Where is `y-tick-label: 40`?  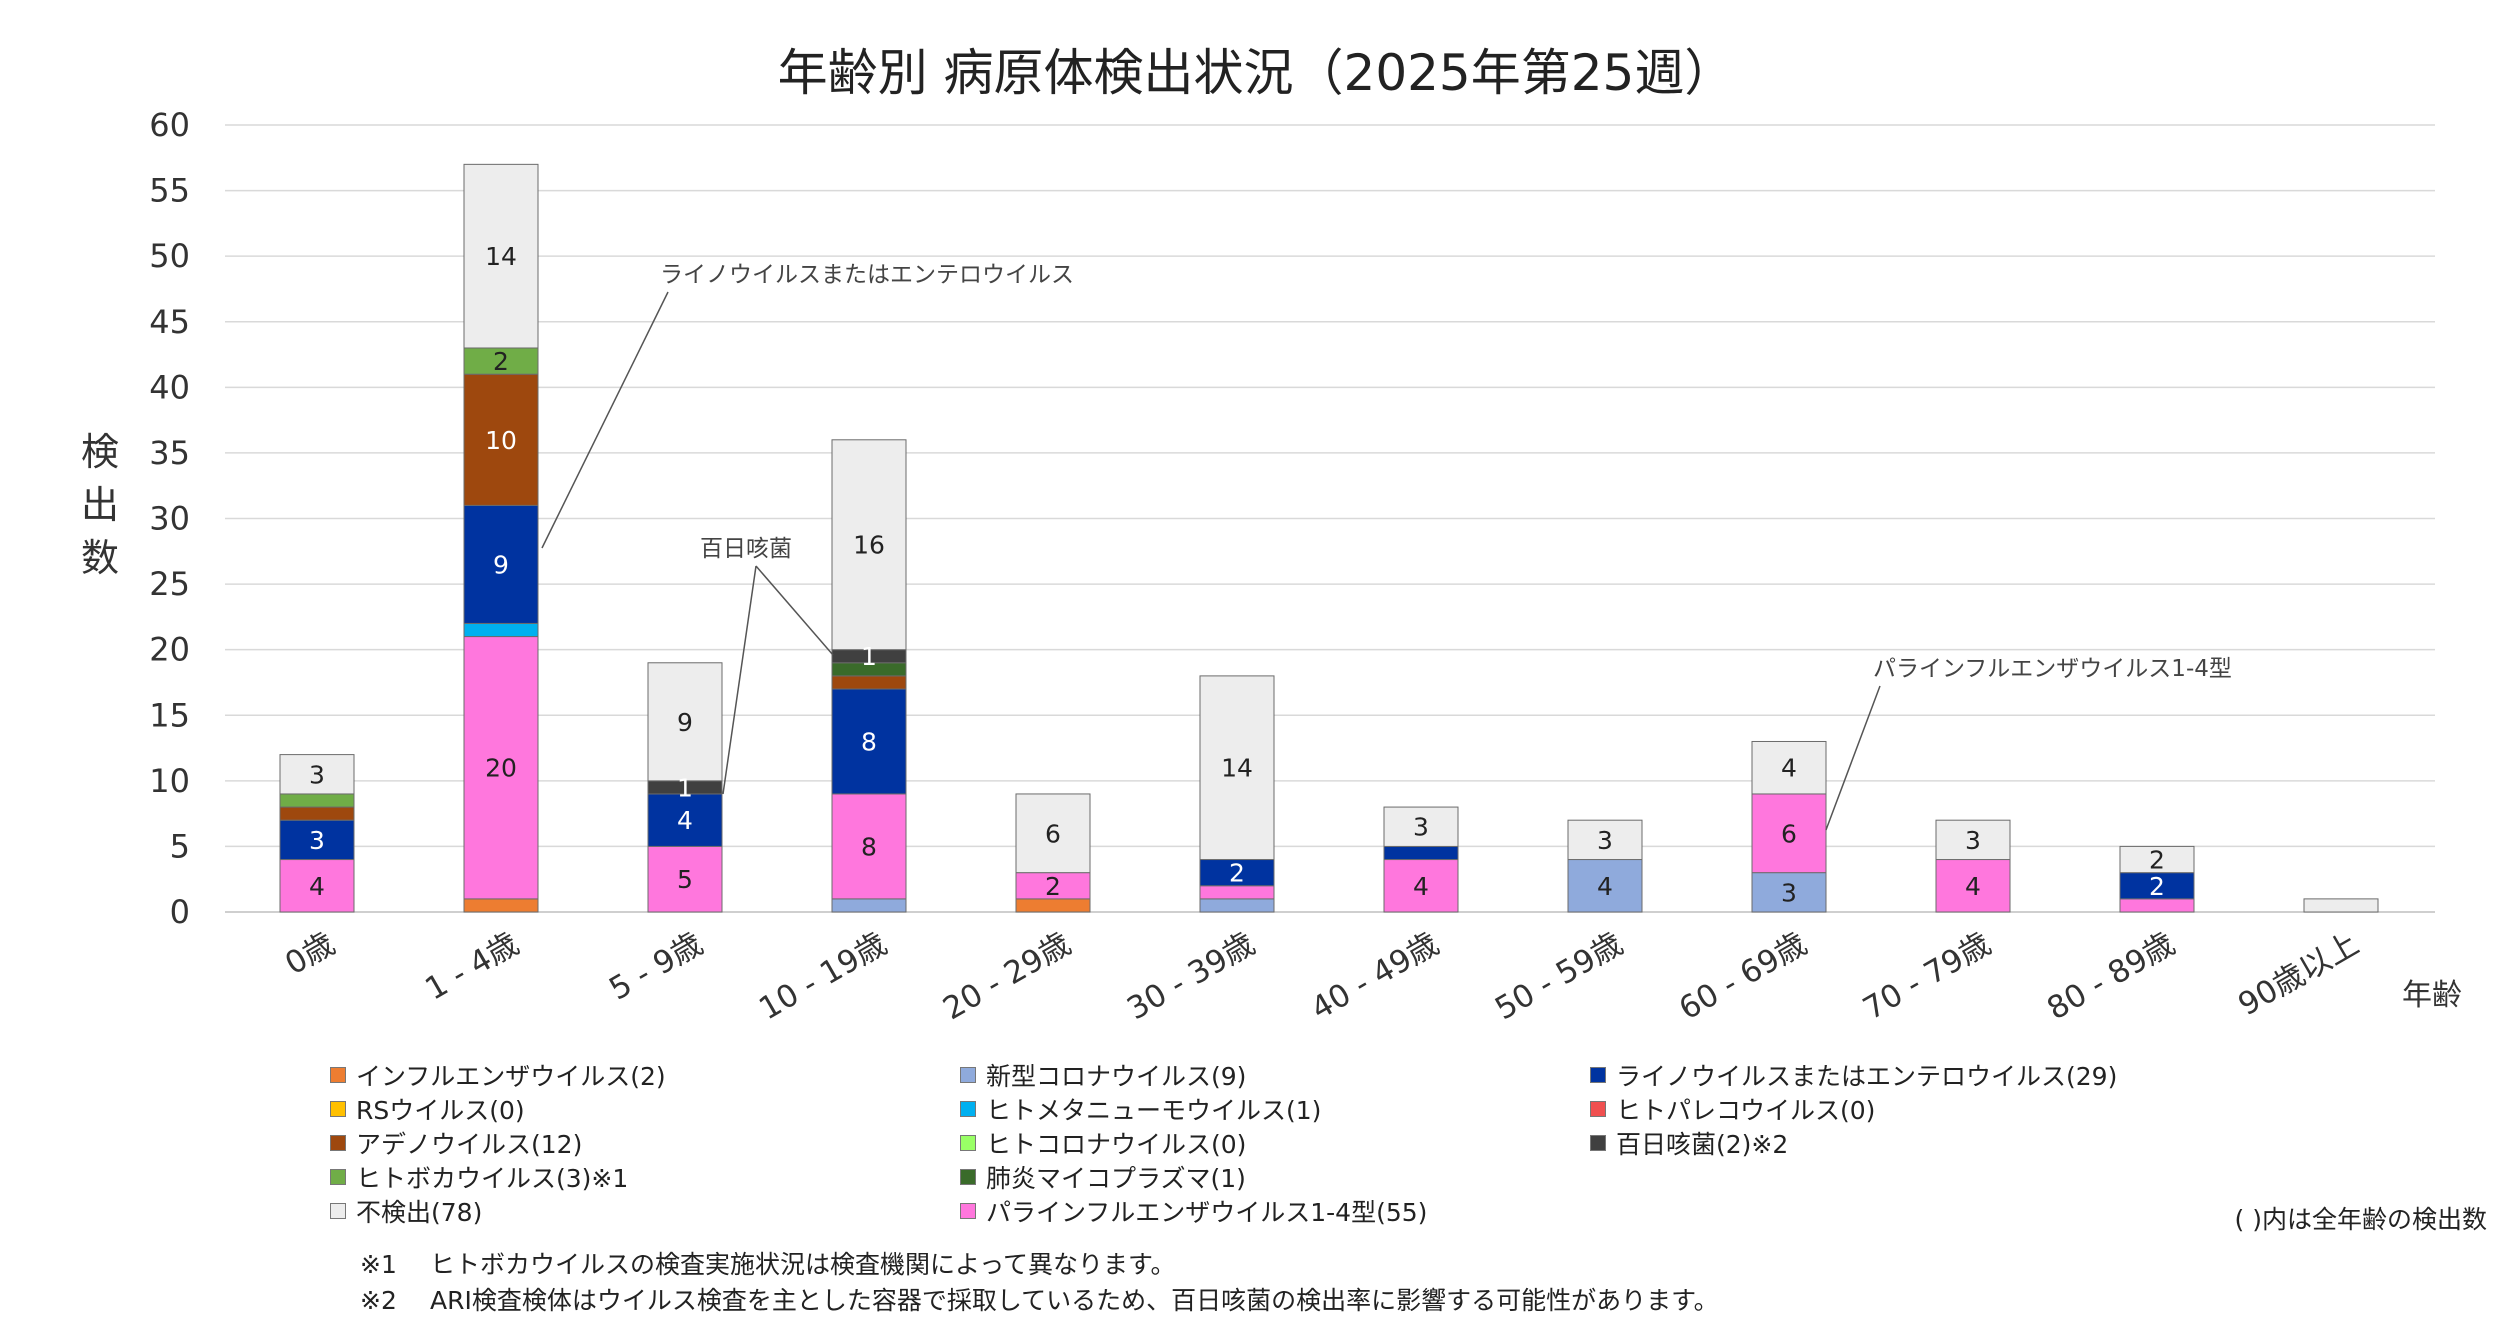
y-tick-label: 40 is located at coordinates (169, 387).